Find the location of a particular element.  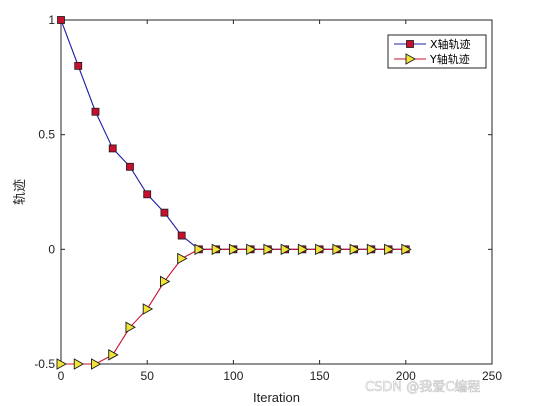

y-tick-label: 0.5 is located at coordinates (46, 135).